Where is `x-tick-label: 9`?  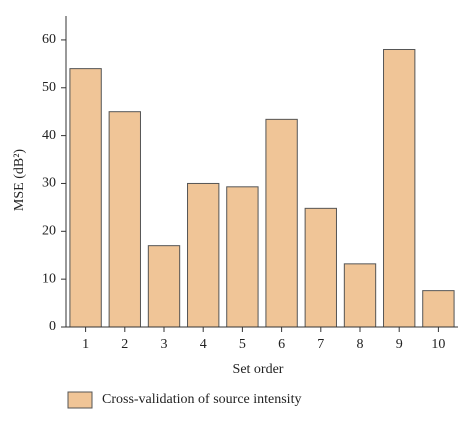
x-tick-label: 9 is located at coordinates (399, 344).